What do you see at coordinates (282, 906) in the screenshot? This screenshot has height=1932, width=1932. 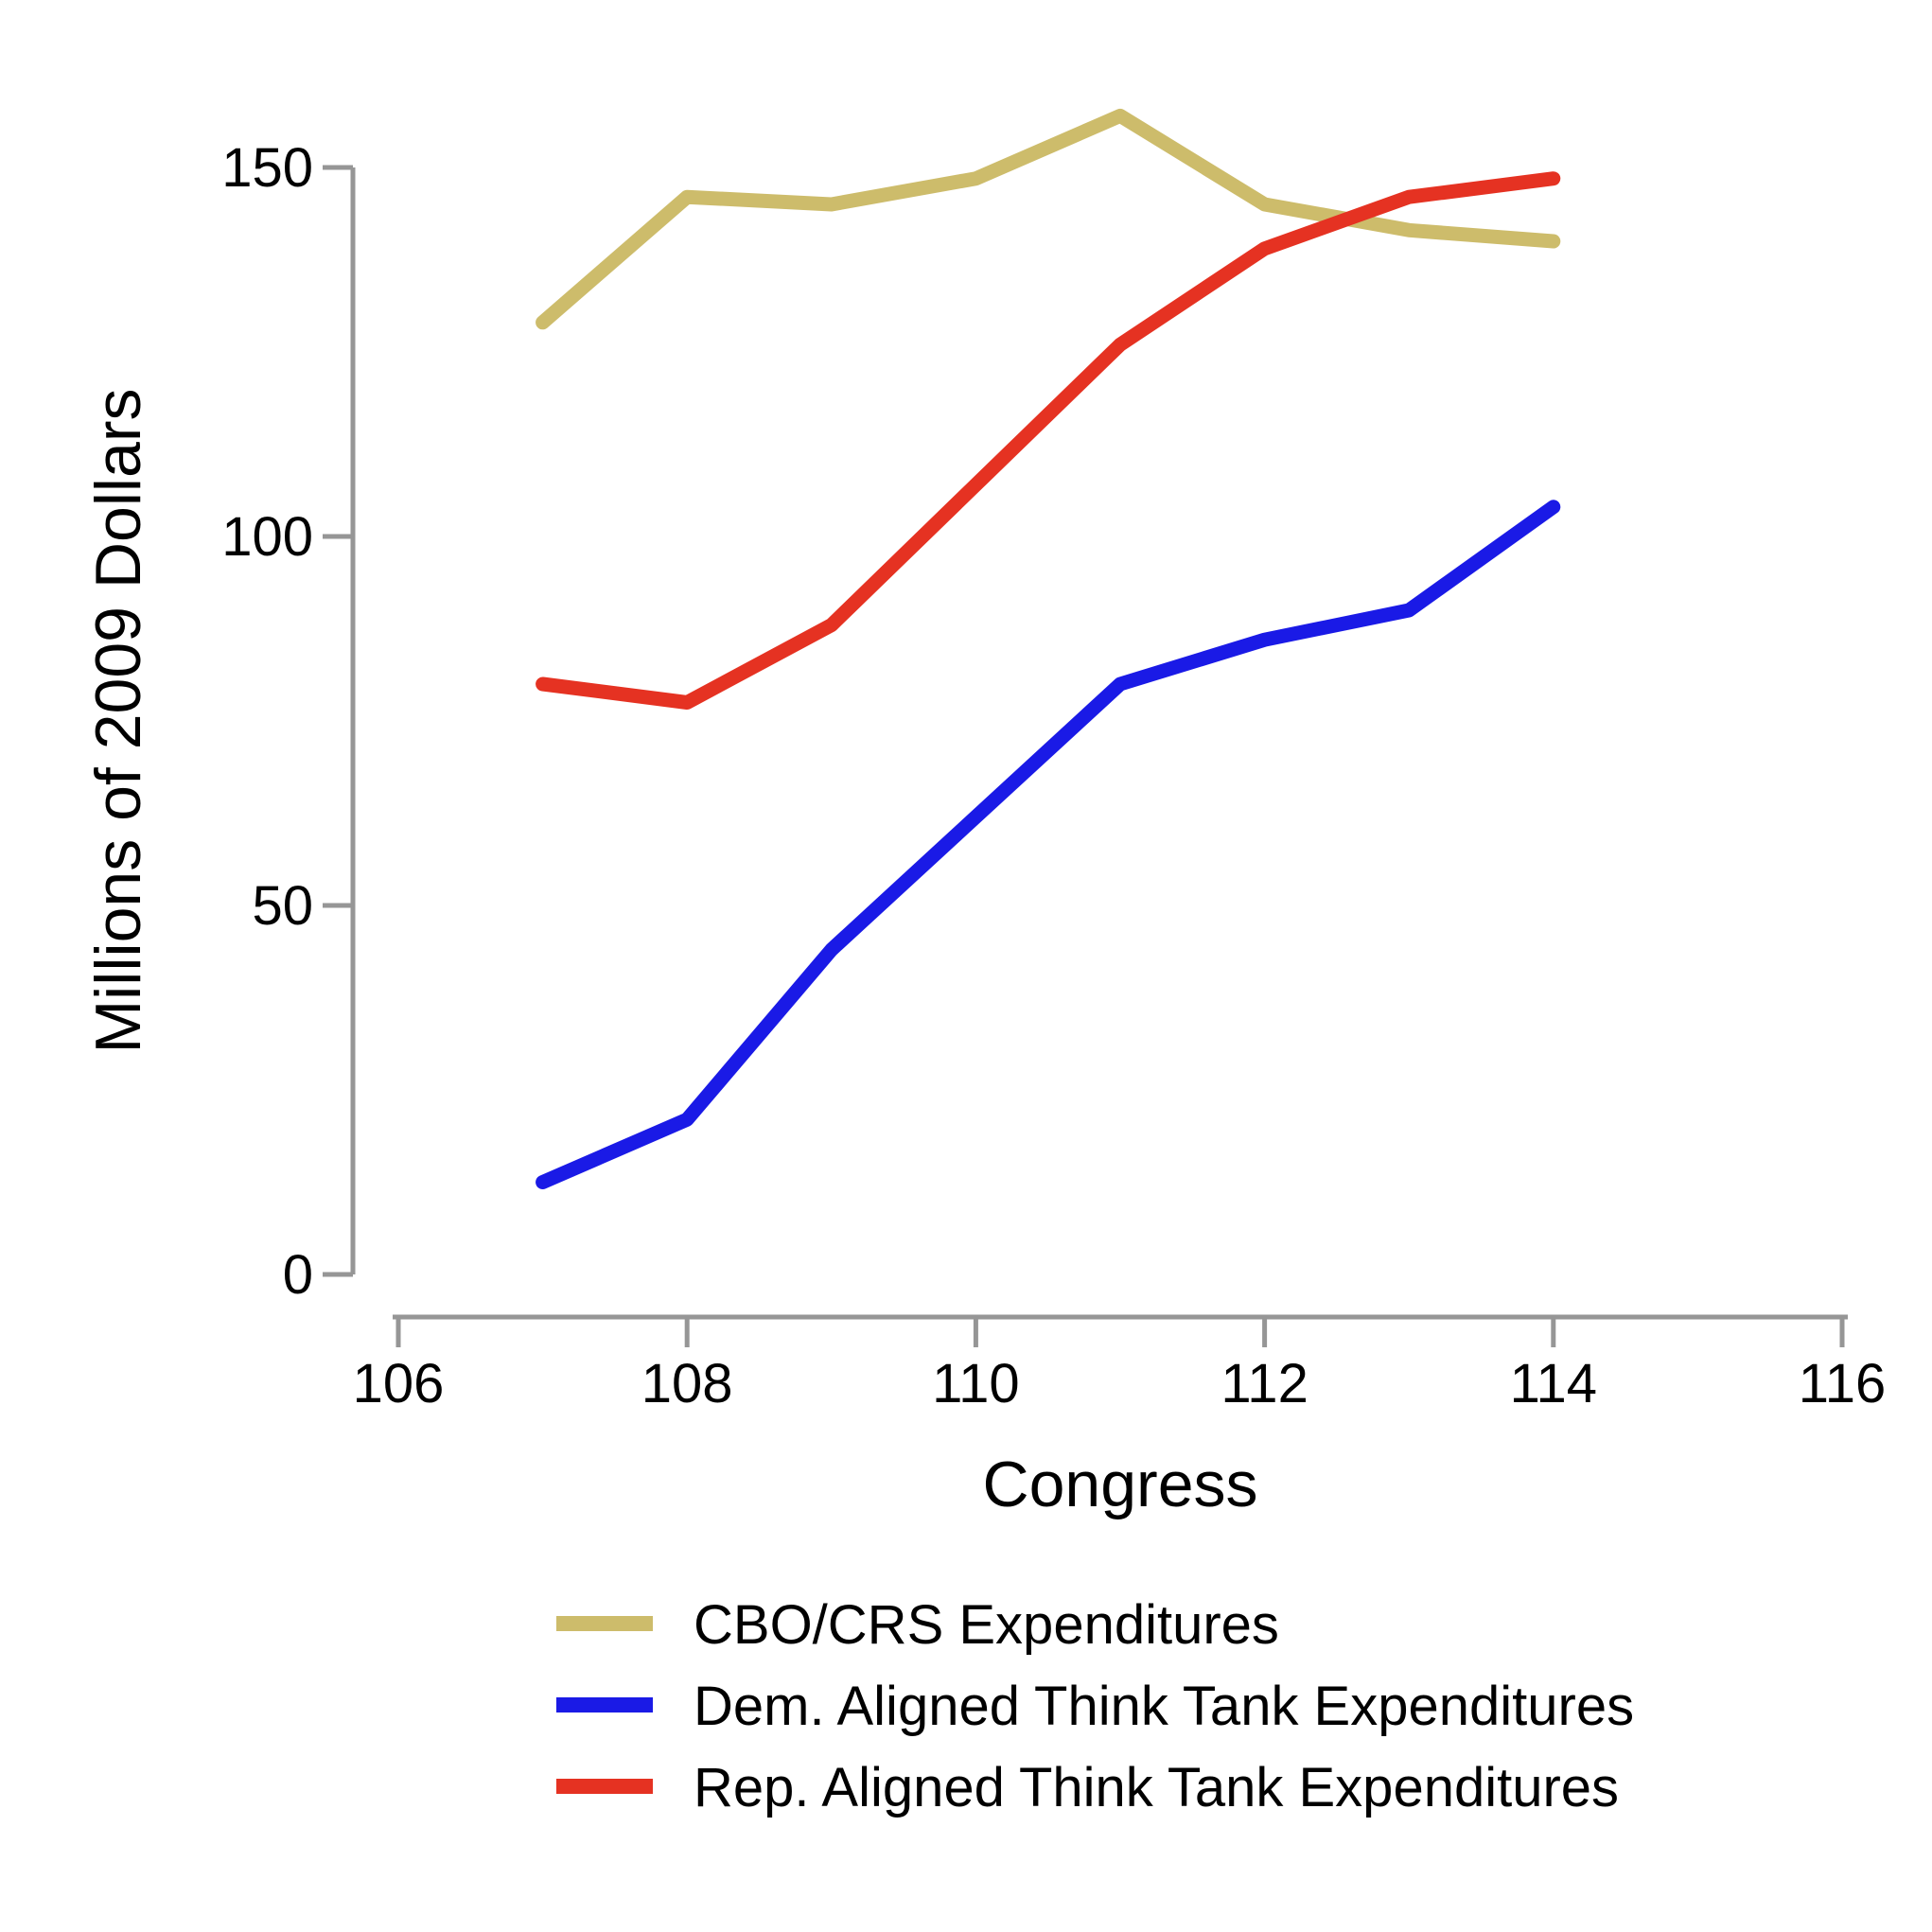 I see `y-tick-label: 50` at bounding box center [282, 906].